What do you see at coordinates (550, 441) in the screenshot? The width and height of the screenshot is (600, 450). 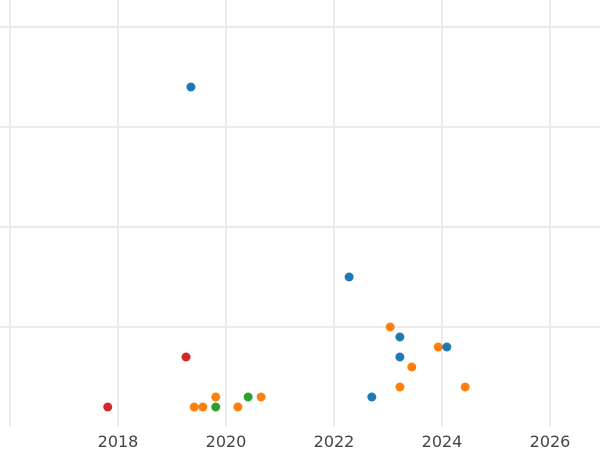 I see `x-tick-label: 2026` at bounding box center [550, 441].